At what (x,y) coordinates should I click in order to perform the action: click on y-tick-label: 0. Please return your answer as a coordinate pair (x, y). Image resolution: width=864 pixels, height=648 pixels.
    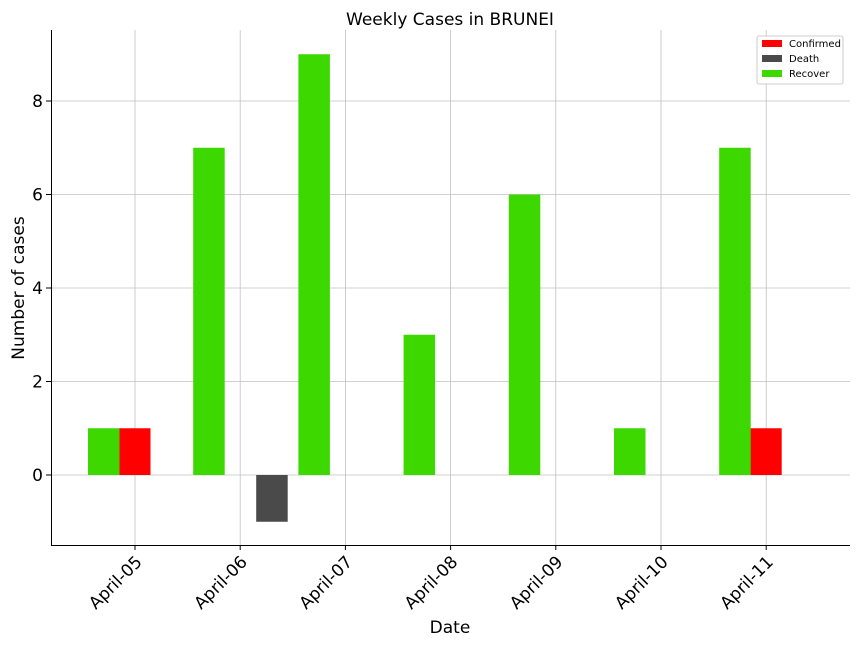
    Looking at the image, I should click on (37, 476).